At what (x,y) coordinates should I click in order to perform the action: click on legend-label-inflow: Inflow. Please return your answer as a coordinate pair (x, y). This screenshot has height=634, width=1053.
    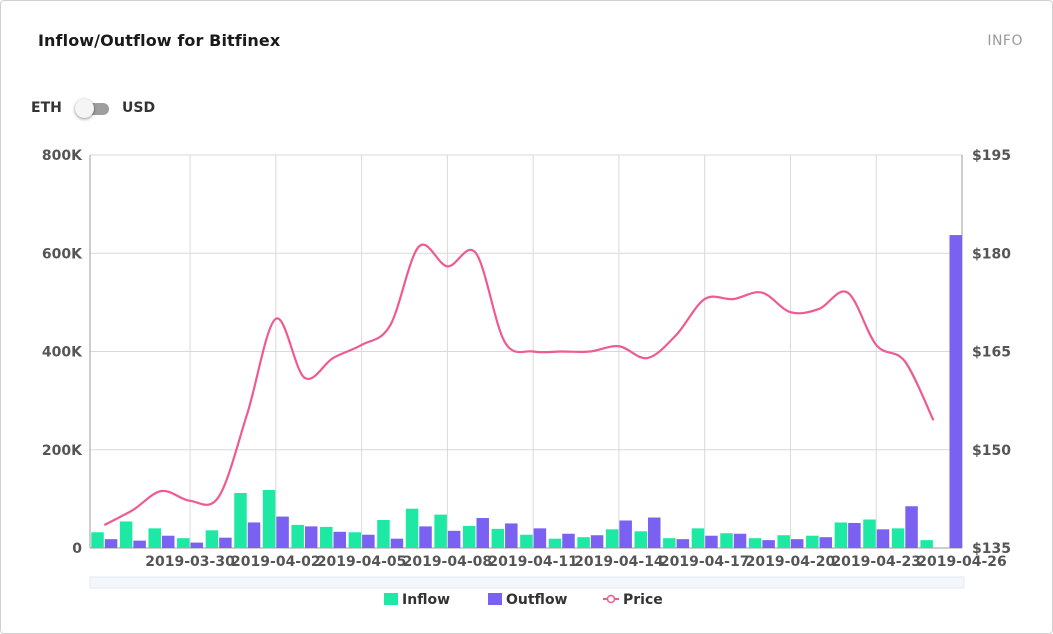
    Looking at the image, I should click on (426, 600).